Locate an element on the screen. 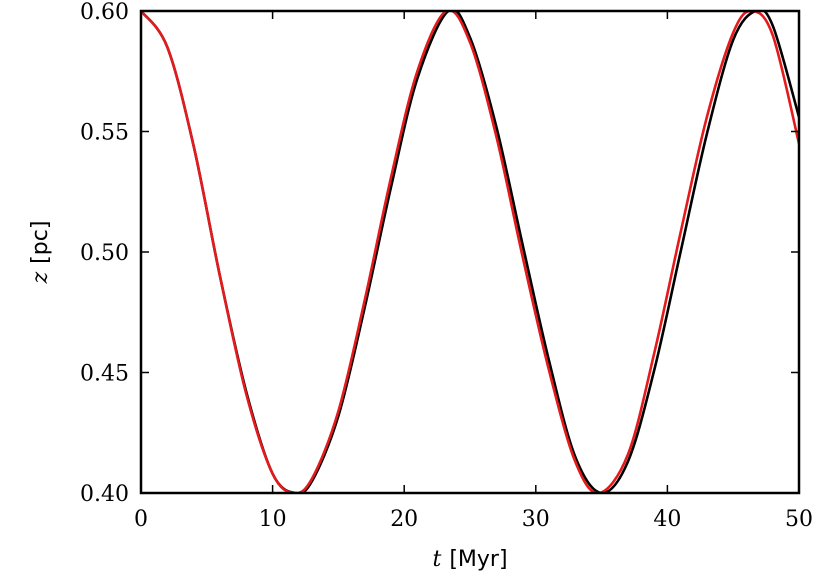 The width and height of the screenshot is (830, 580). x-tick-label: 30 is located at coordinates (536, 519).